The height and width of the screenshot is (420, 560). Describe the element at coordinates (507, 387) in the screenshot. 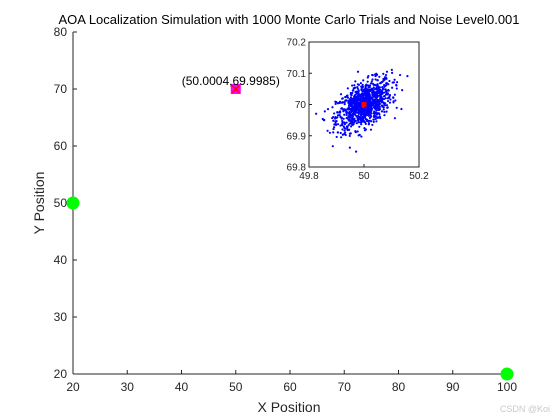

I see `x-tick-label: 100` at that location.